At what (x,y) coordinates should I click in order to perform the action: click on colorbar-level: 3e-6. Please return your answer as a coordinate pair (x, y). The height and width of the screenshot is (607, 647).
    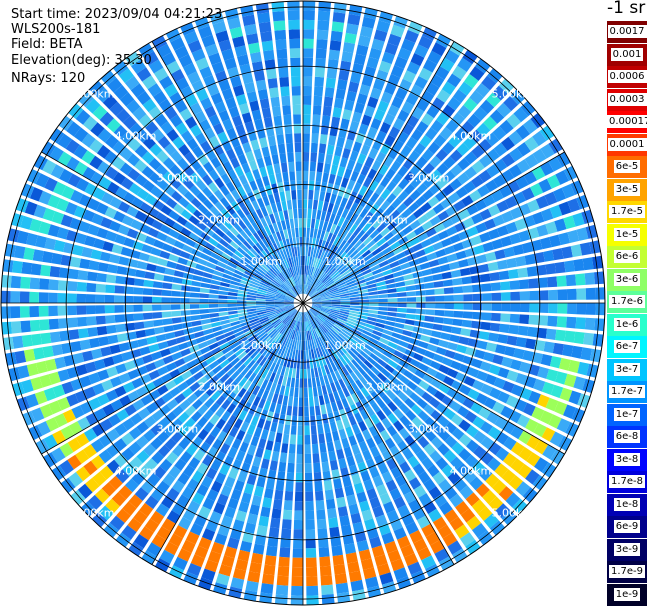
    Looking at the image, I should click on (627, 279).